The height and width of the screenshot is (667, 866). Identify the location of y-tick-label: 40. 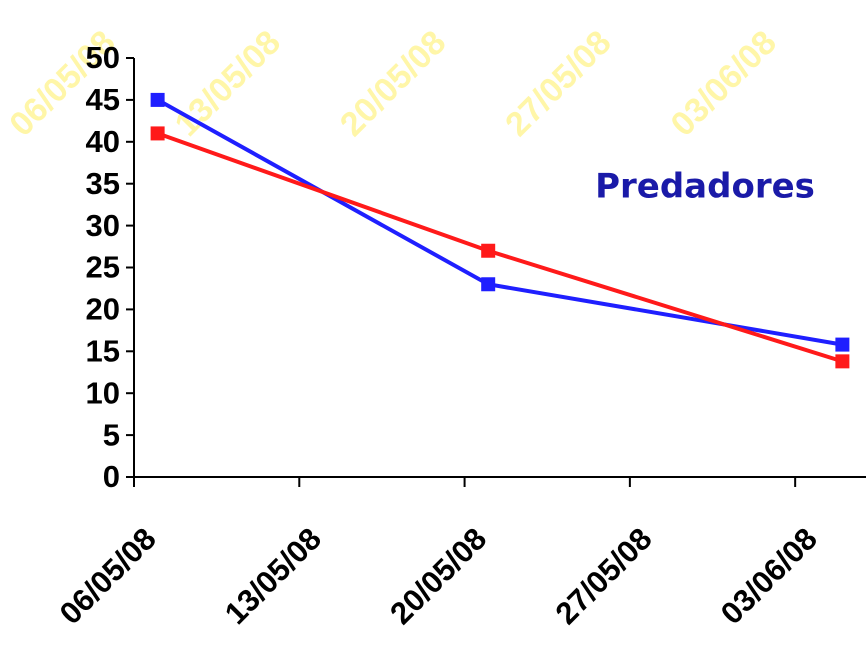
(103, 141).